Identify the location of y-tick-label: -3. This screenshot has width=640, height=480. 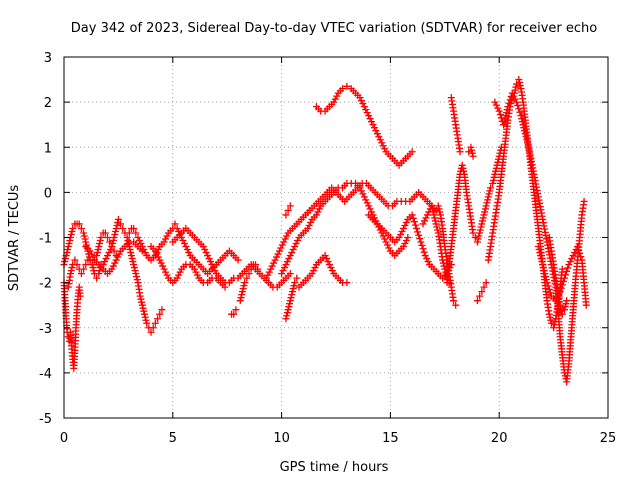
(45, 329).